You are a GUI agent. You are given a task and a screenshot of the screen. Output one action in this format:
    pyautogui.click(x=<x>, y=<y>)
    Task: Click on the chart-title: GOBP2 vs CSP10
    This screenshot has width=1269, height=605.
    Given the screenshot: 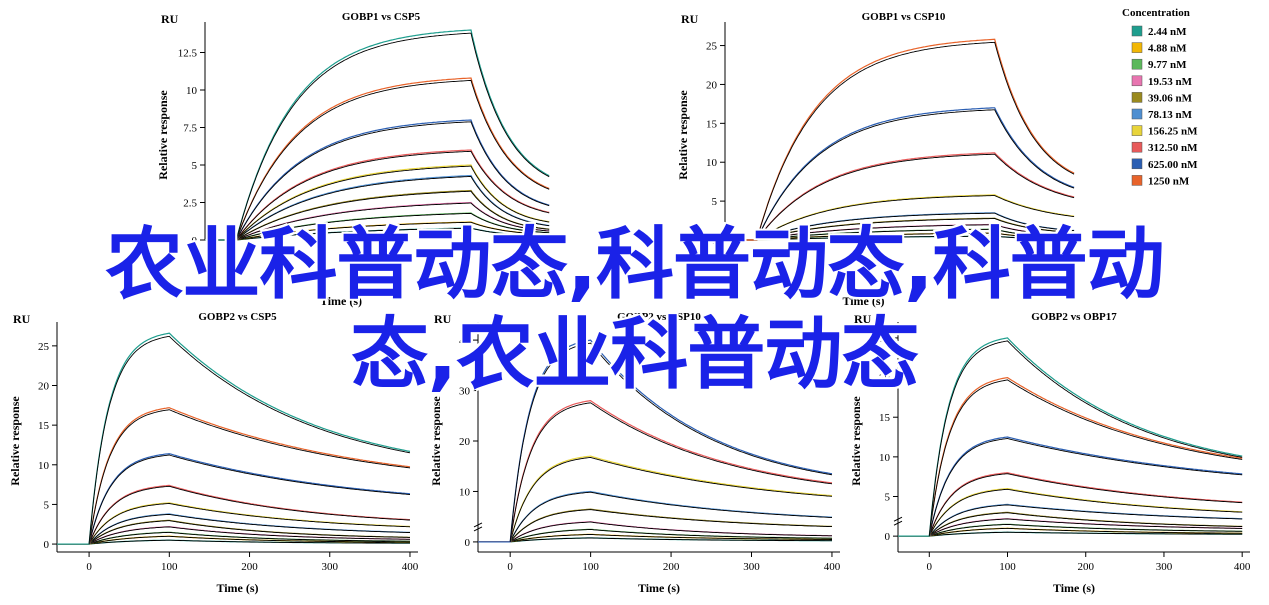 What is the action you would take?
    pyautogui.click(x=659, y=317)
    